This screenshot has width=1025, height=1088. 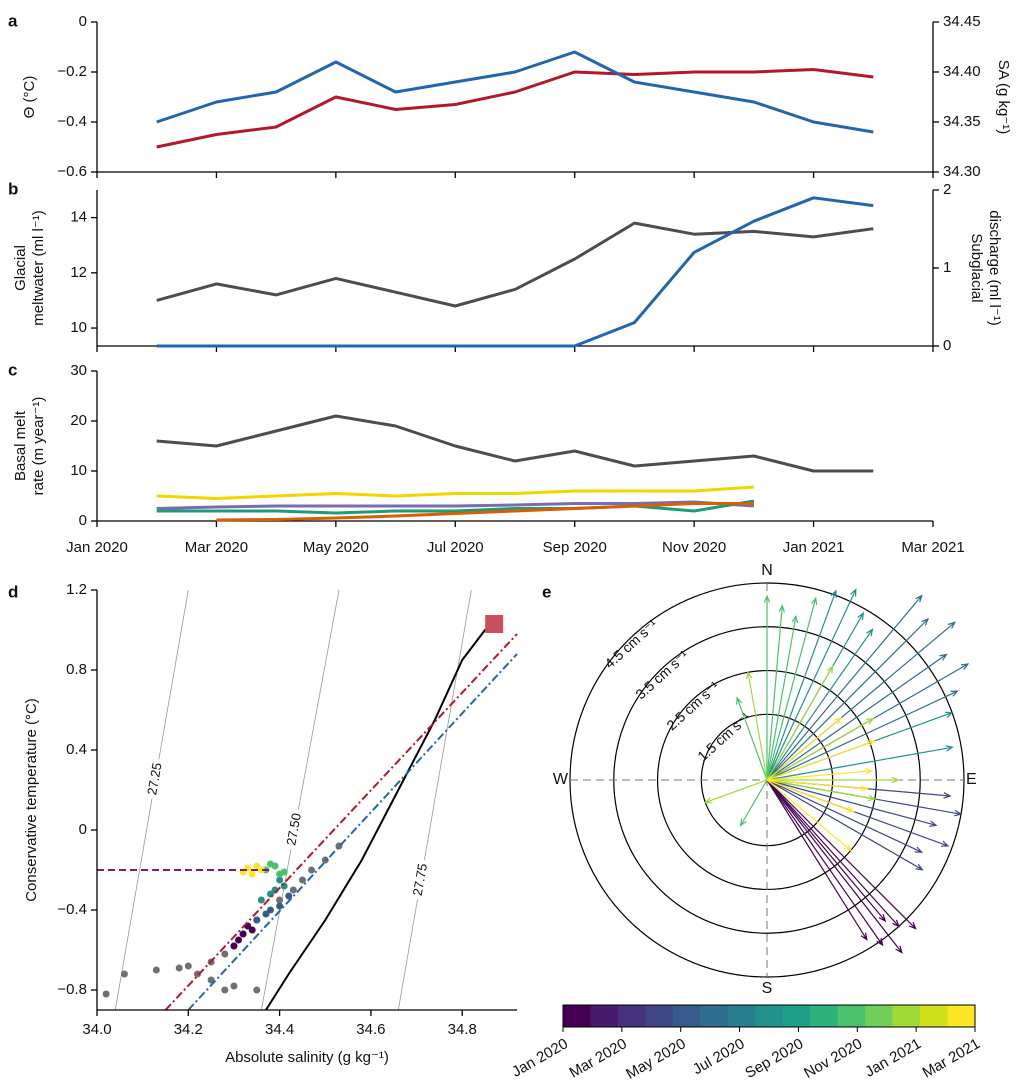 I want to click on x-tick-label: 34.0, so click(x=96, y=1029).